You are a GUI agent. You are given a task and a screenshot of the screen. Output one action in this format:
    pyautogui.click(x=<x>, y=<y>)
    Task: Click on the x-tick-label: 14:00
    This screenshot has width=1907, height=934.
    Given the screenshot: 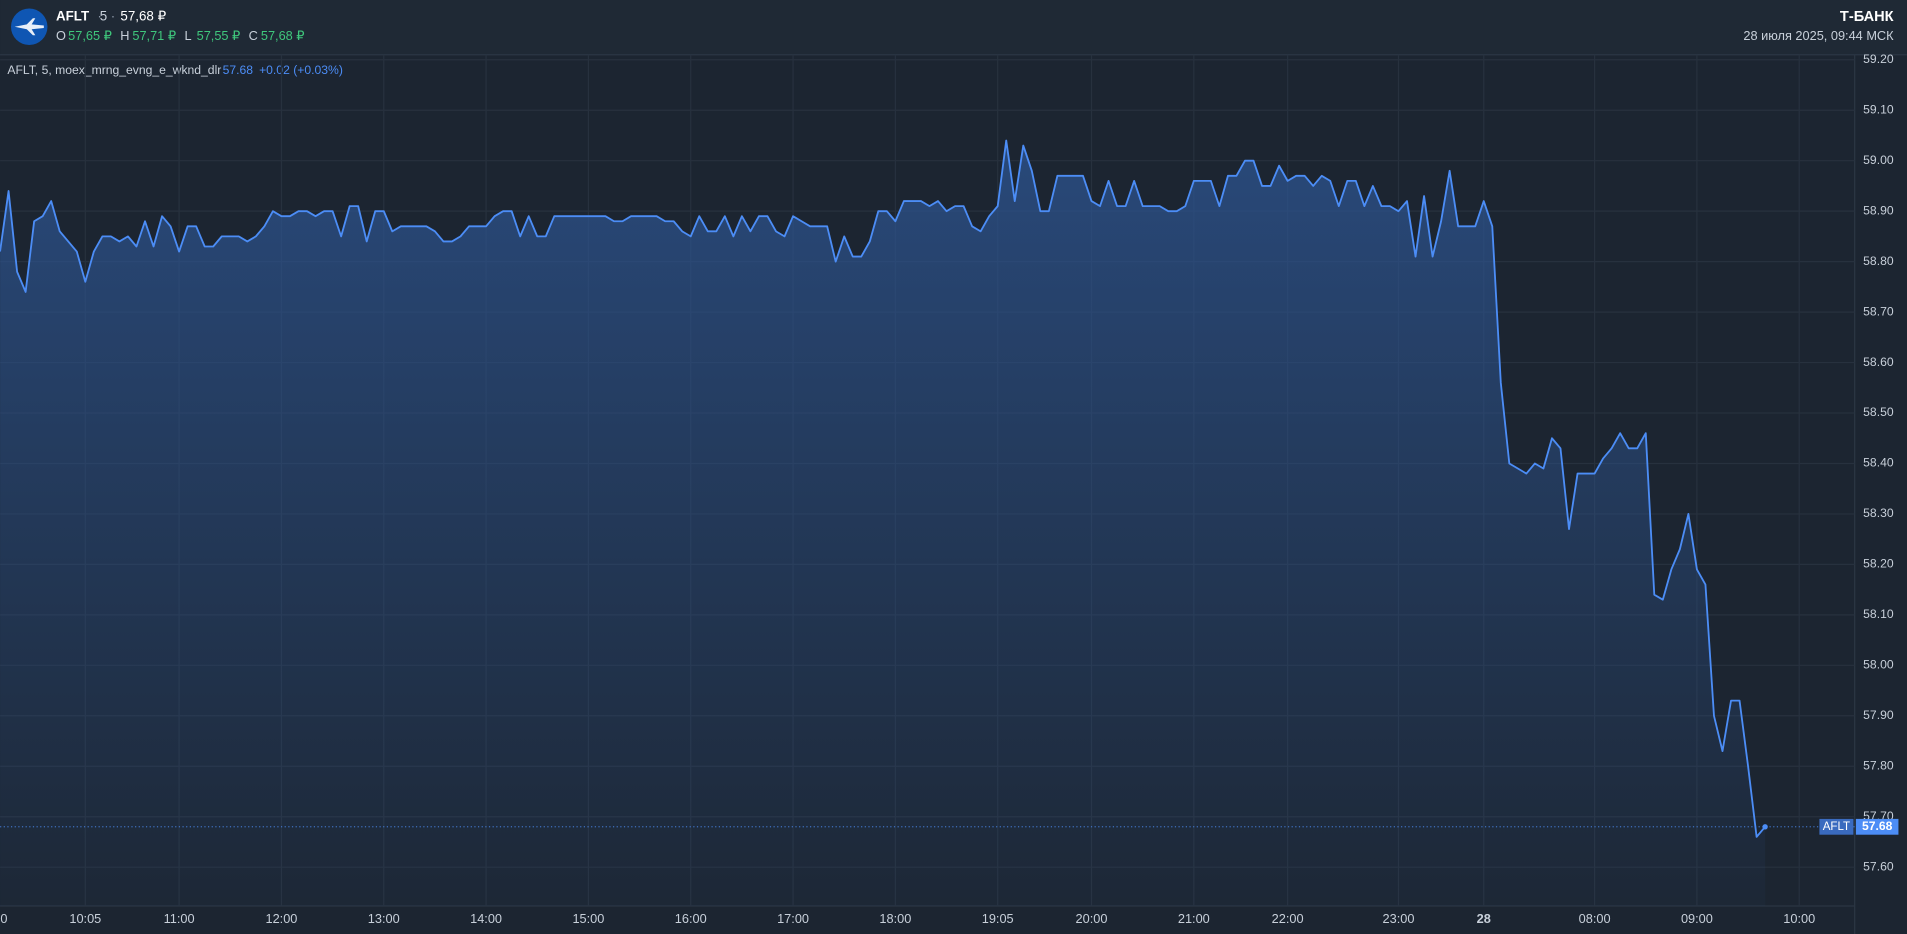 What is the action you would take?
    pyautogui.click(x=486, y=918)
    